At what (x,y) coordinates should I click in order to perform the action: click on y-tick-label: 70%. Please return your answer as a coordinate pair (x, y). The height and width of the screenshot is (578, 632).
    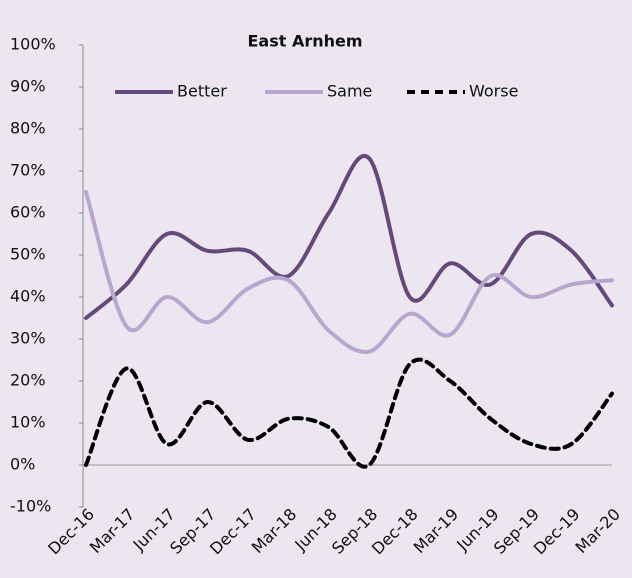
    Looking at the image, I should click on (28, 170).